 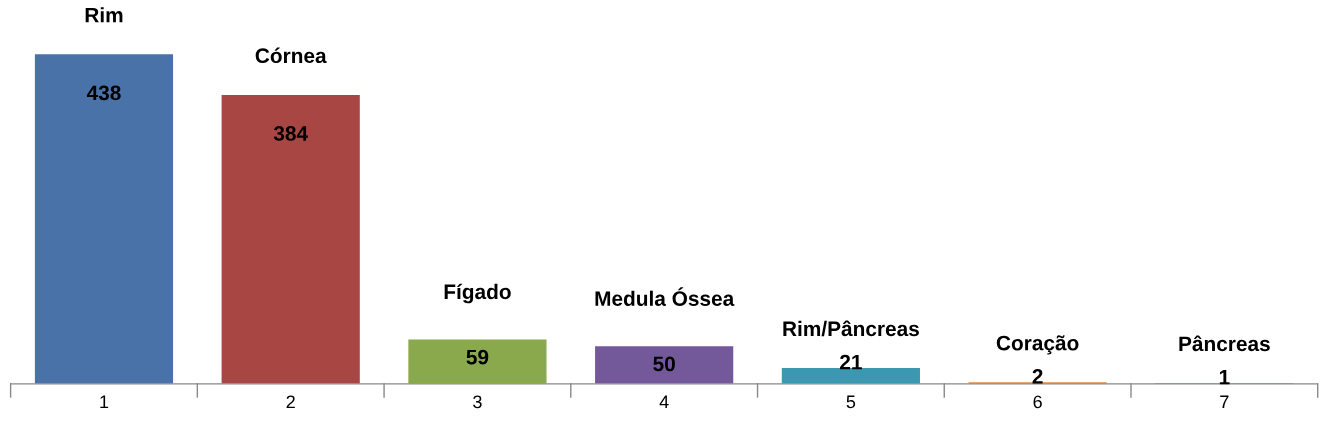 What do you see at coordinates (1224, 377) in the screenshot?
I see `data-label: 1` at bounding box center [1224, 377].